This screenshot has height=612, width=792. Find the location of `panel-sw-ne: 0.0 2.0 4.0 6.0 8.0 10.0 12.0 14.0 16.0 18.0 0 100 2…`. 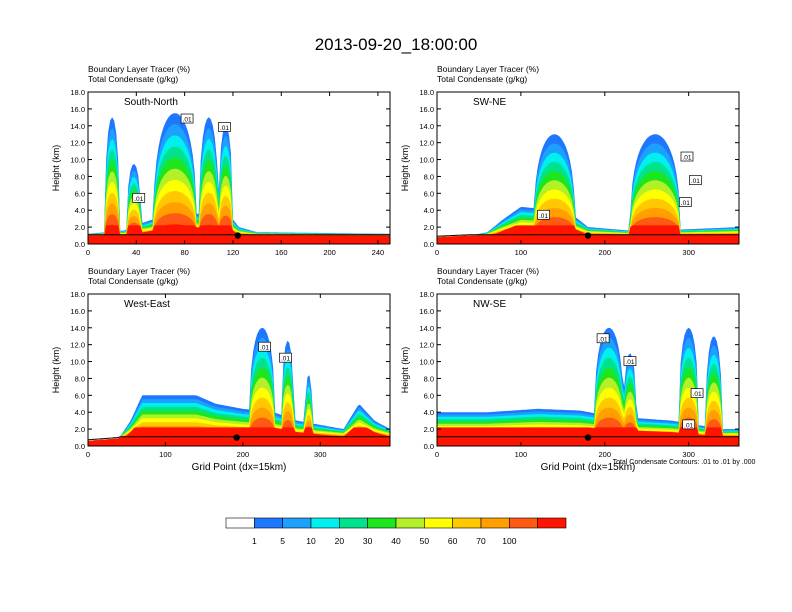

panel-sw-ne: 0.0 2.0 4.0 6.0 8.0 10.0 12.0 14.0 16.0 18.0 0 100 2… is located at coordinates (570, 160).